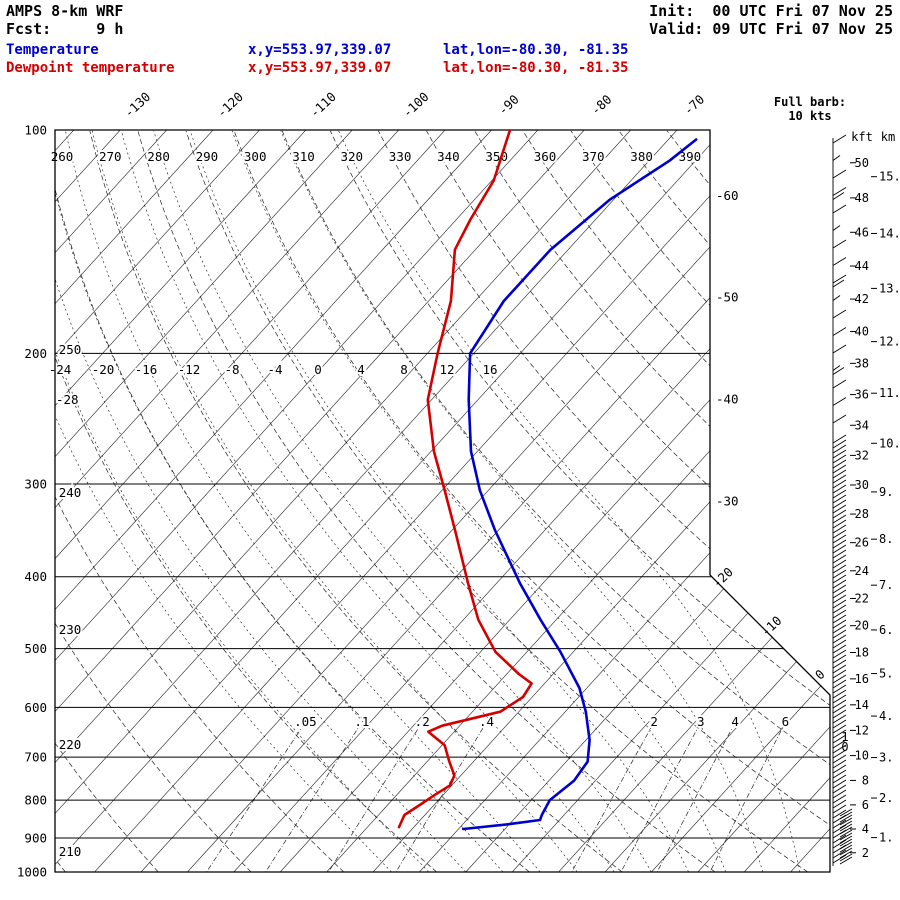 Image resolution: width=900 pixels, height=900 pixels. Describe the element at coordinates (842, 500) in the screenshot. I see `wind-barb-column: 10` at that location.